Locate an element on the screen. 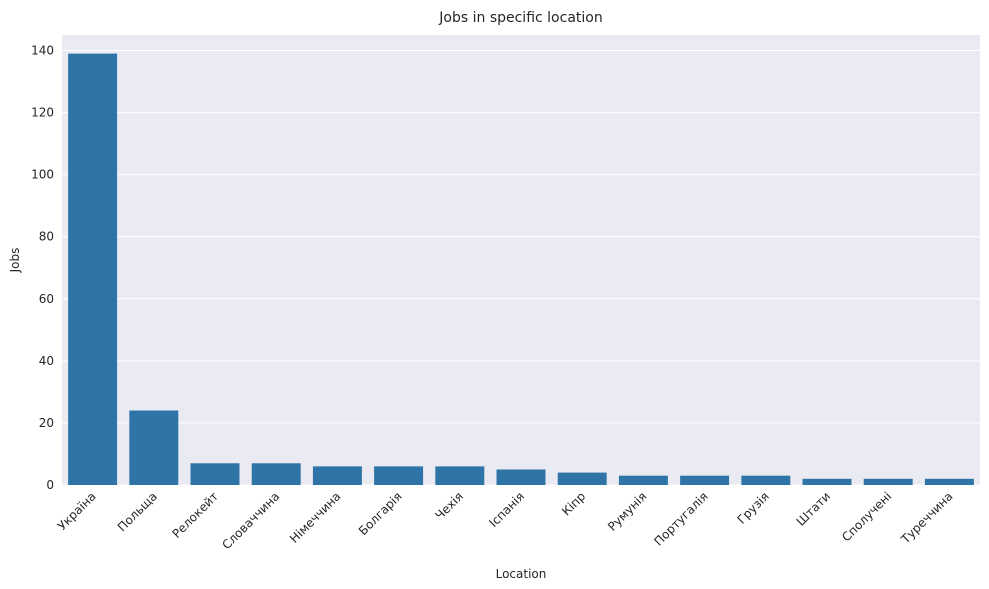 The width and height of the screenshot is (989, 589). y-tick-label-1: 20 is located at coordinates (46, 423).